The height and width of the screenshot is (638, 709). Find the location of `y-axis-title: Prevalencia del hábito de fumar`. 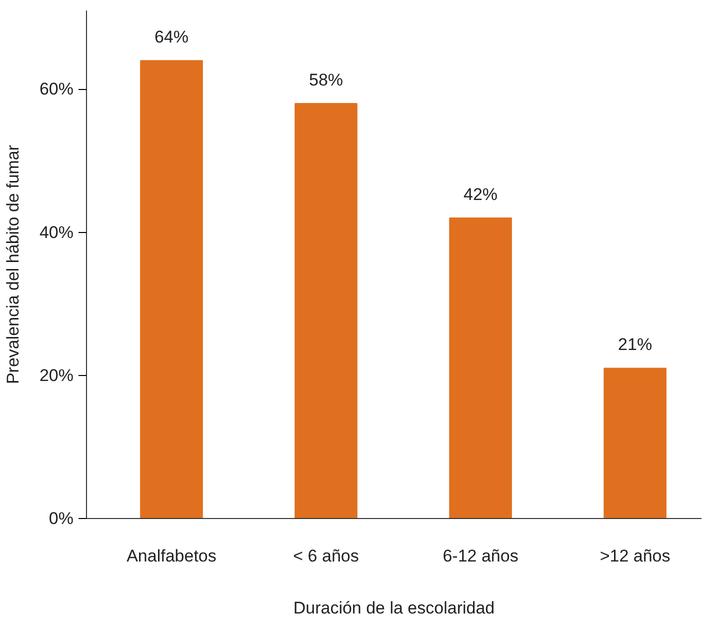

y-axis-title: Prevalencia del hábito de fumar is located at coordinates (12, 264).